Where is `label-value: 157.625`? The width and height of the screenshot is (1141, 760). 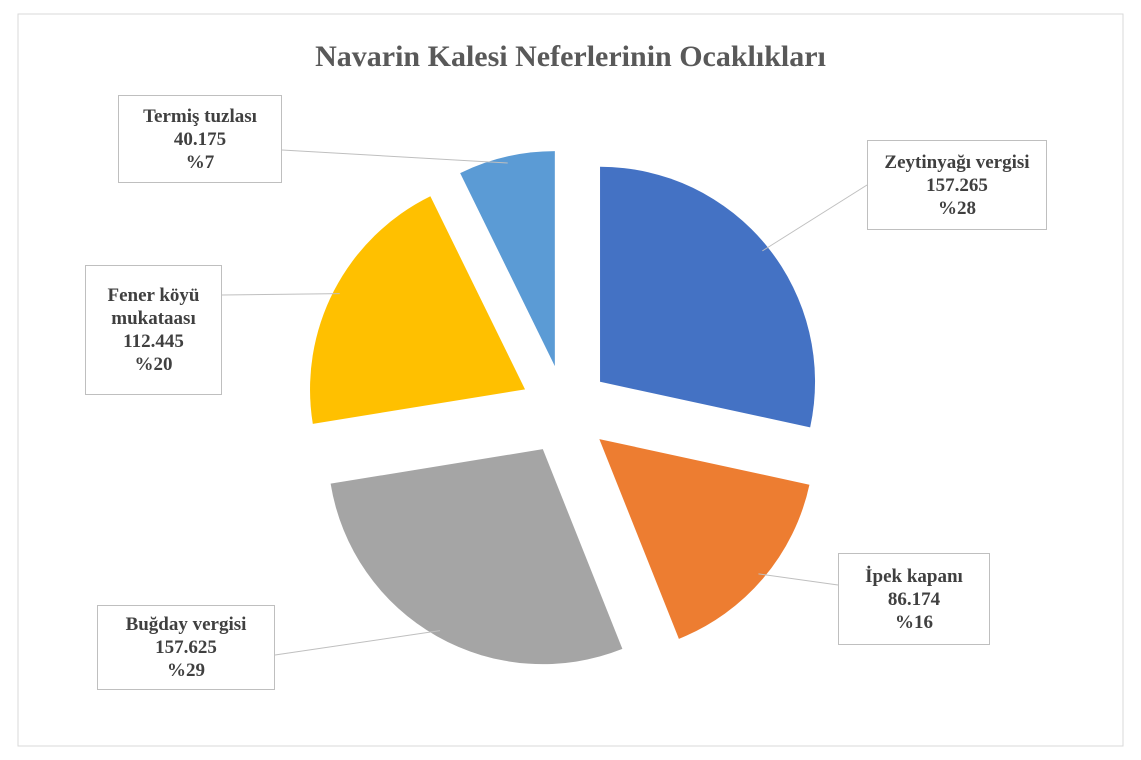
label-value: 157.625 is located at coordinates (186, 647).